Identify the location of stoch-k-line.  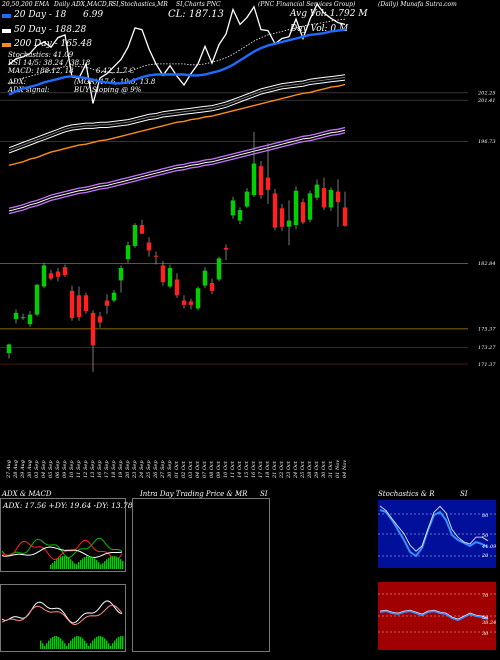
(434, 533).